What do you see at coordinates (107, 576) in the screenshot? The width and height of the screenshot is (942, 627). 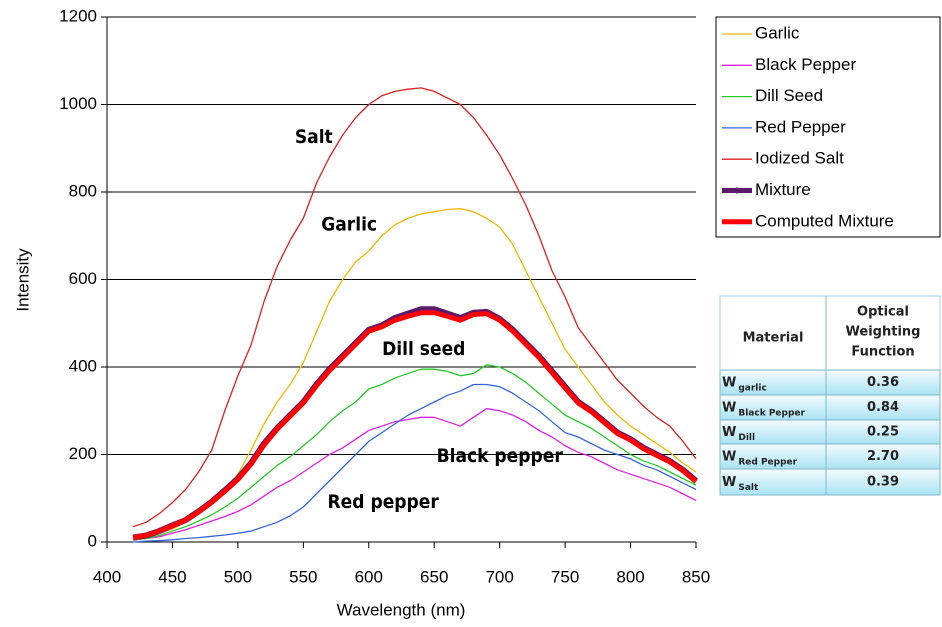 I see `x-tick-label: 400` at bounding box center [107, 576].